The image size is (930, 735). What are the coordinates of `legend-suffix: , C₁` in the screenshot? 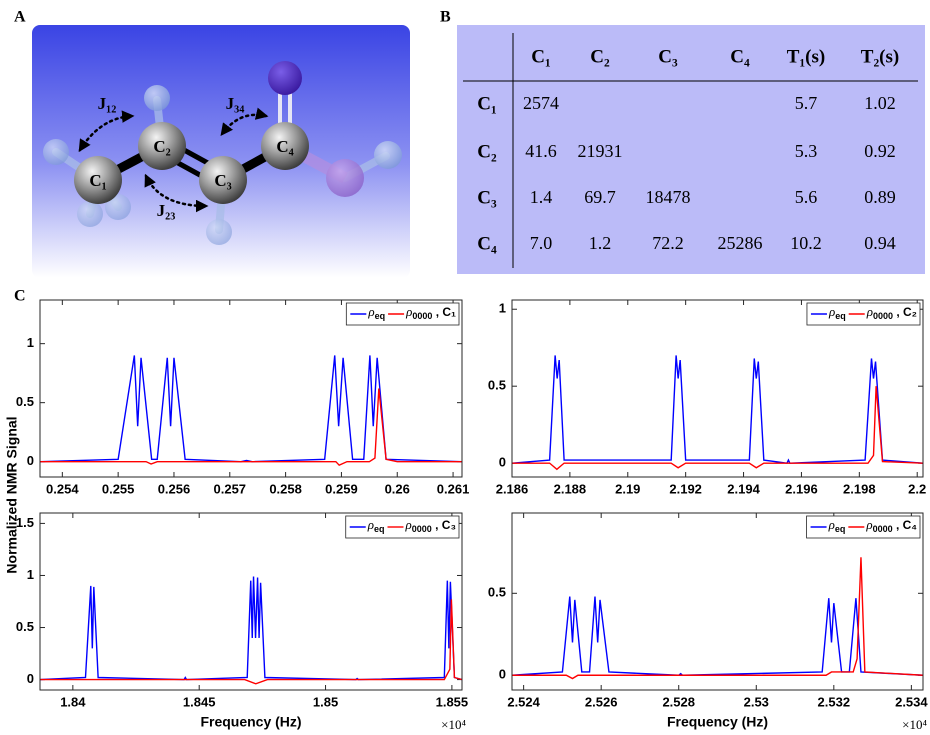 It's located at (444, 312).